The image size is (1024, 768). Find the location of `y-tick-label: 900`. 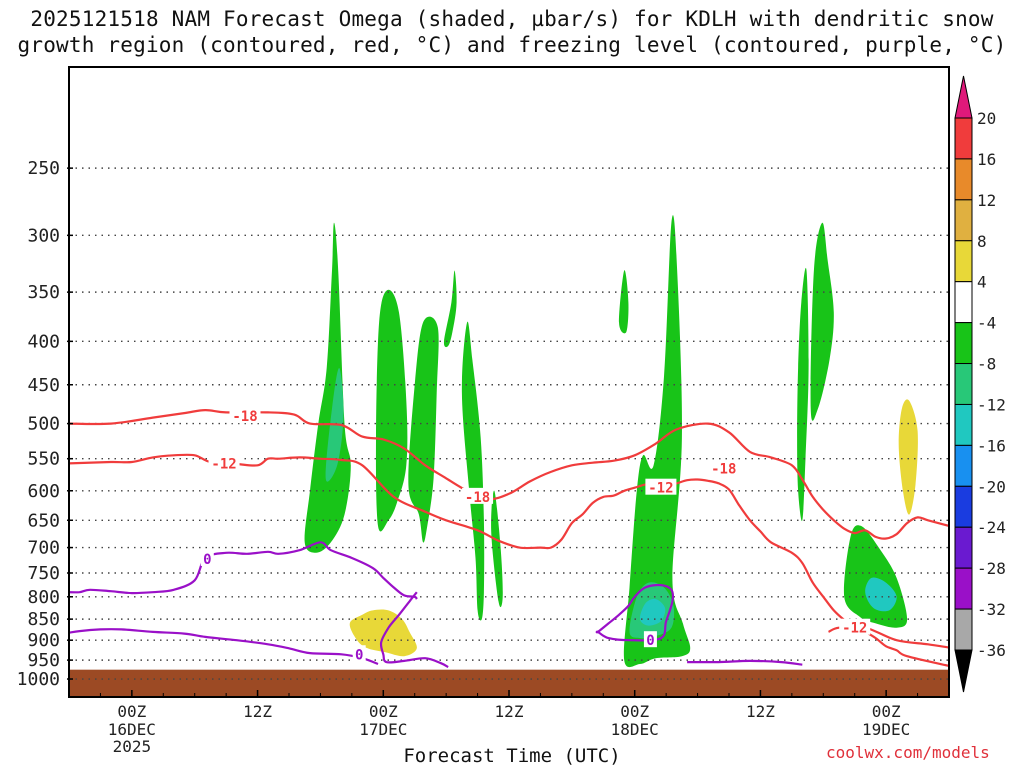

y-tick-label: 900 is located at coordinates (43, 640).